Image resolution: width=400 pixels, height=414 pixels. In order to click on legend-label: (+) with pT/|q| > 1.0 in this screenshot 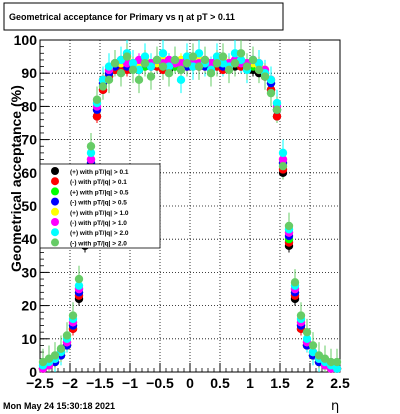, I will do `click(99, 213)`.